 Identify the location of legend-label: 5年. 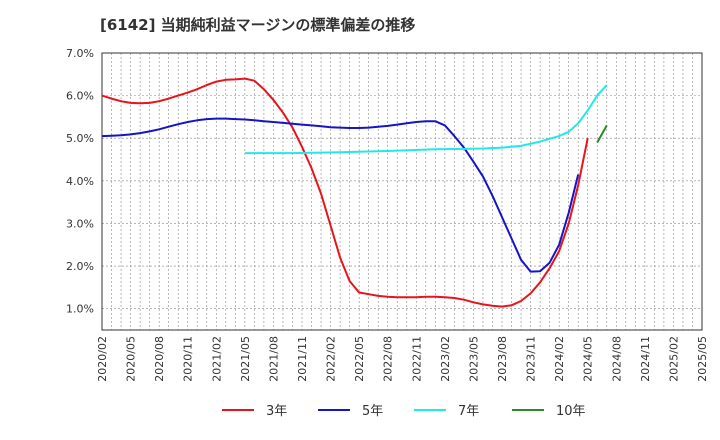
(372, 411).